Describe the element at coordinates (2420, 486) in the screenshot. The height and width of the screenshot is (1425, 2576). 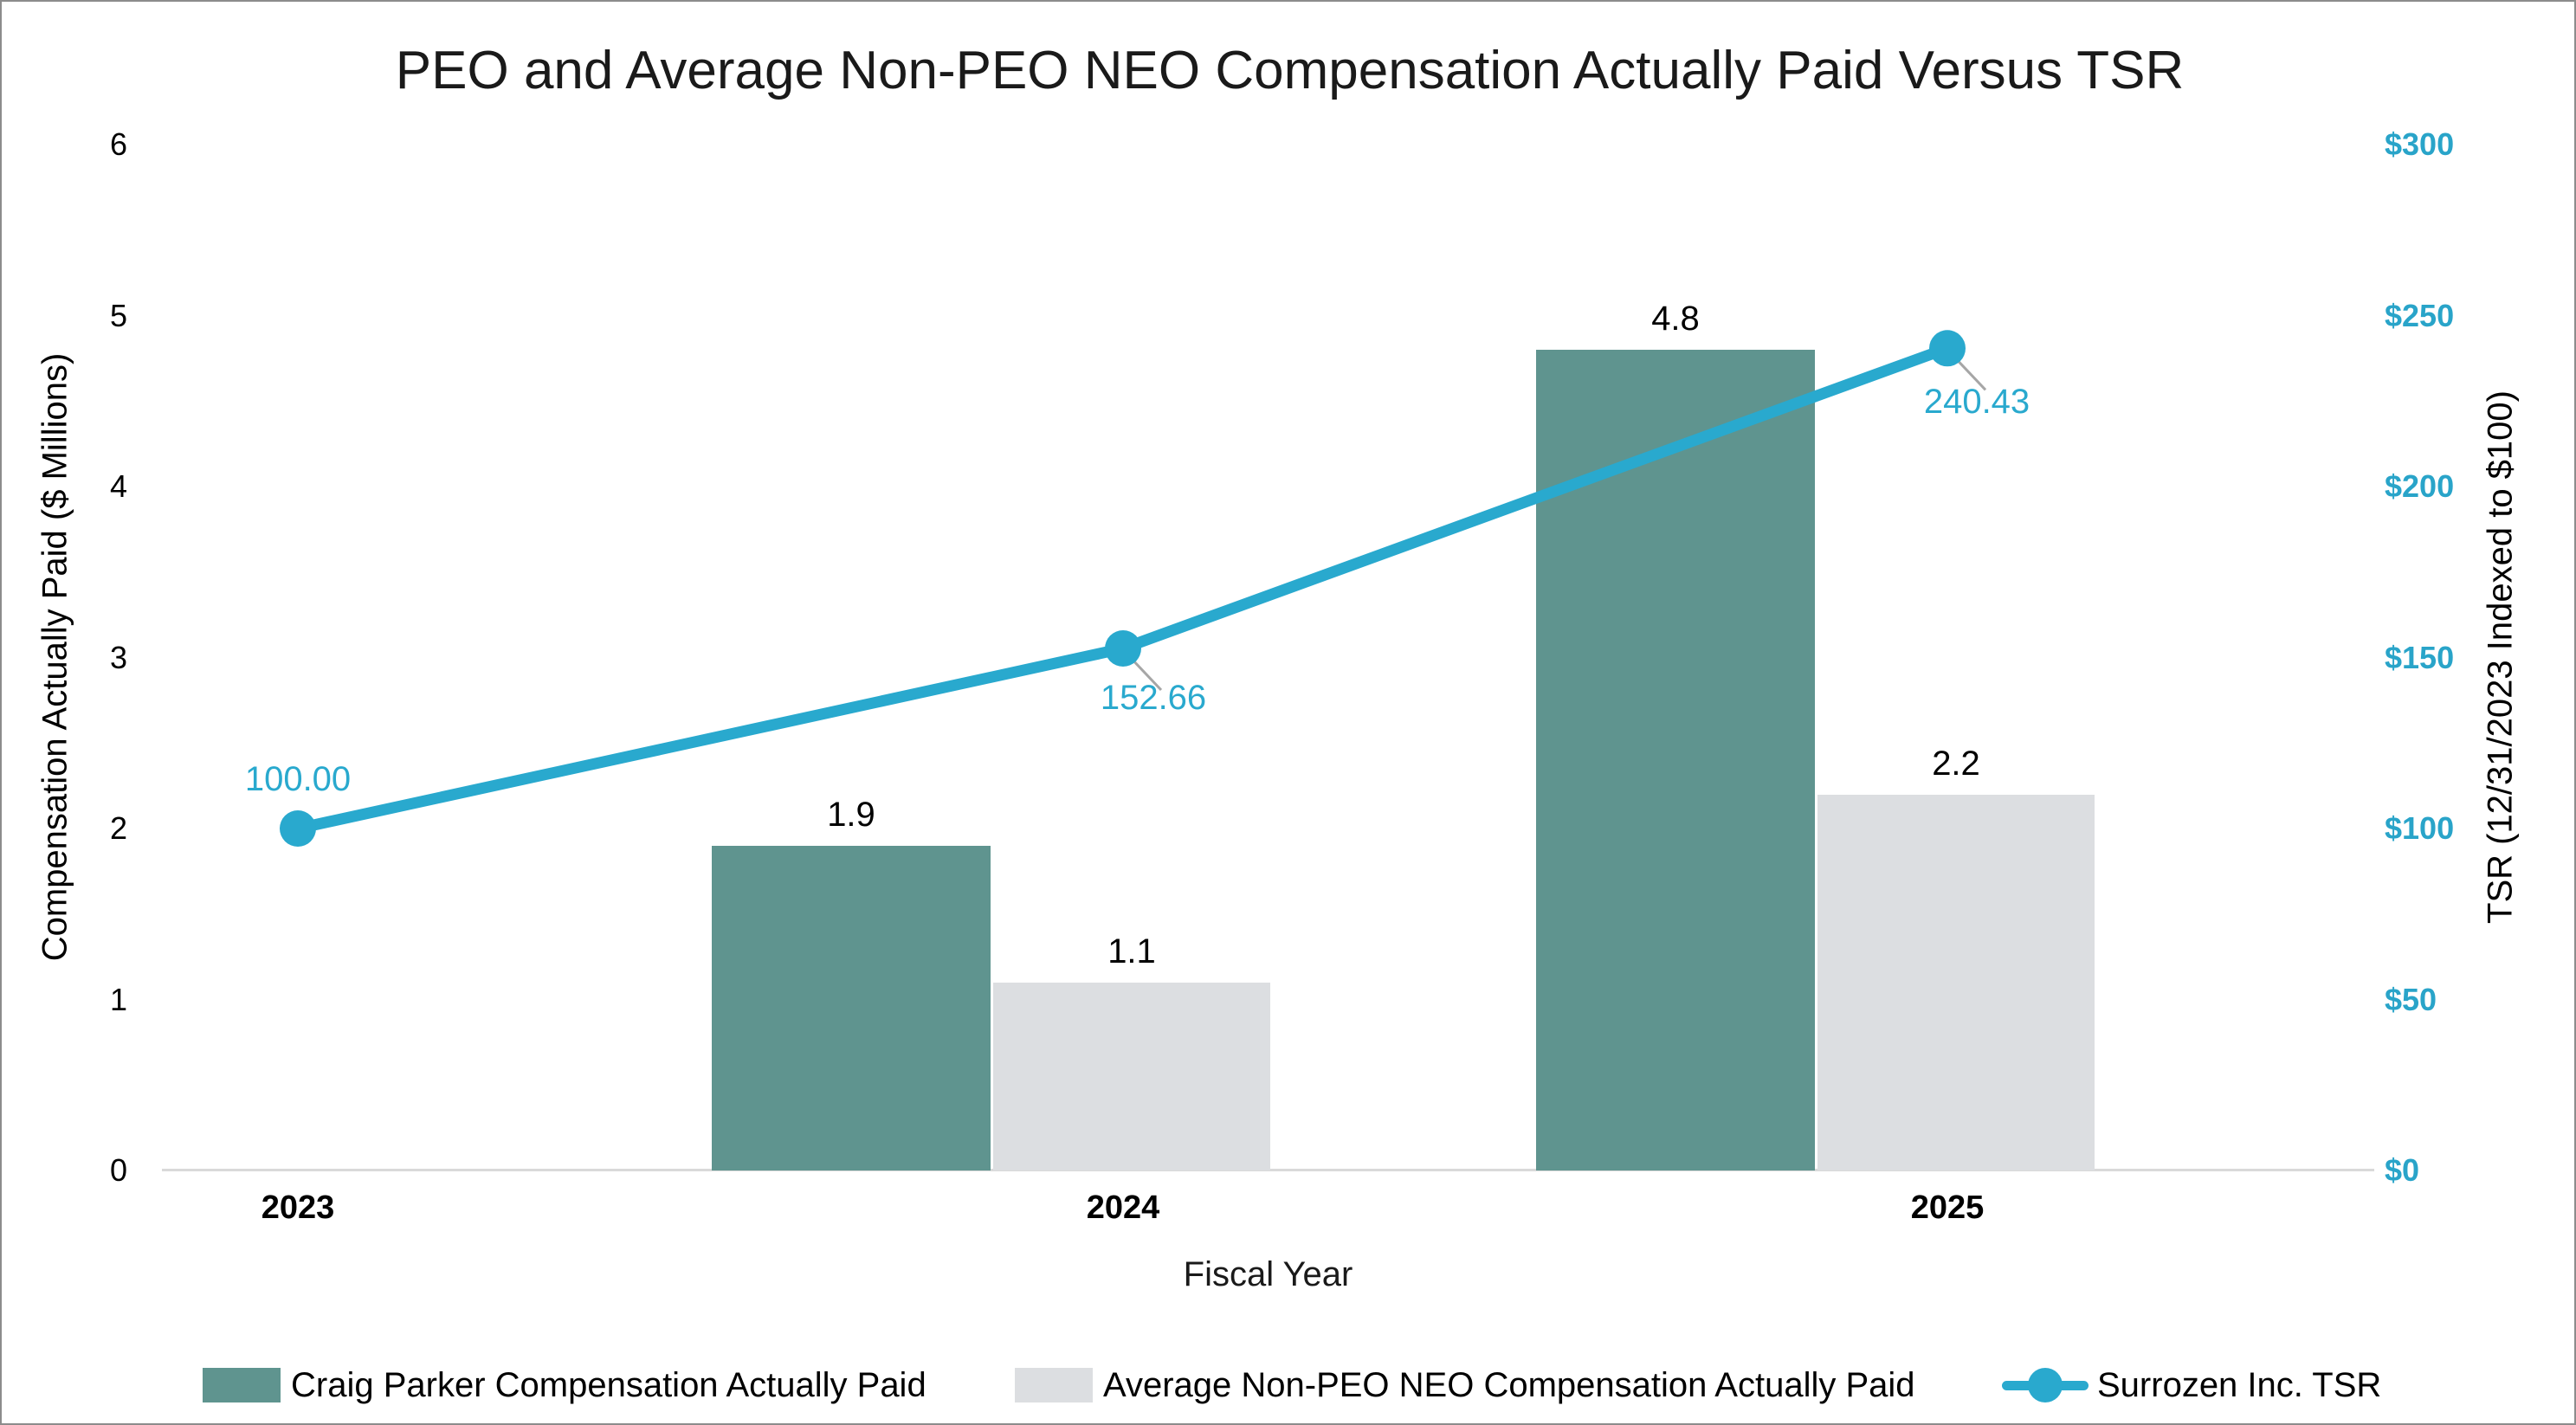
I see `y-right-tick: $200` at that location.